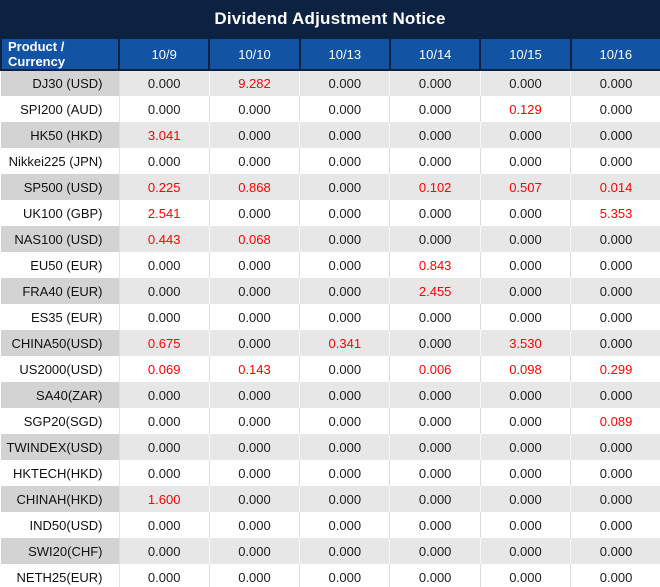 This screenshot has height=587, width=660. I want to click on product-cell: Nikkei225 (JPN), so click(60, 161).